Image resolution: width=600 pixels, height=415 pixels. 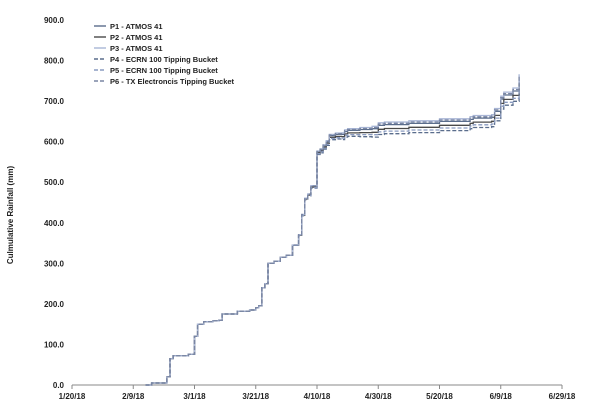 What do you see at coordinates (439, 396) in the screenshot?
I see `x-tick-label: 5/20/18` at bounding box center [439, 396].